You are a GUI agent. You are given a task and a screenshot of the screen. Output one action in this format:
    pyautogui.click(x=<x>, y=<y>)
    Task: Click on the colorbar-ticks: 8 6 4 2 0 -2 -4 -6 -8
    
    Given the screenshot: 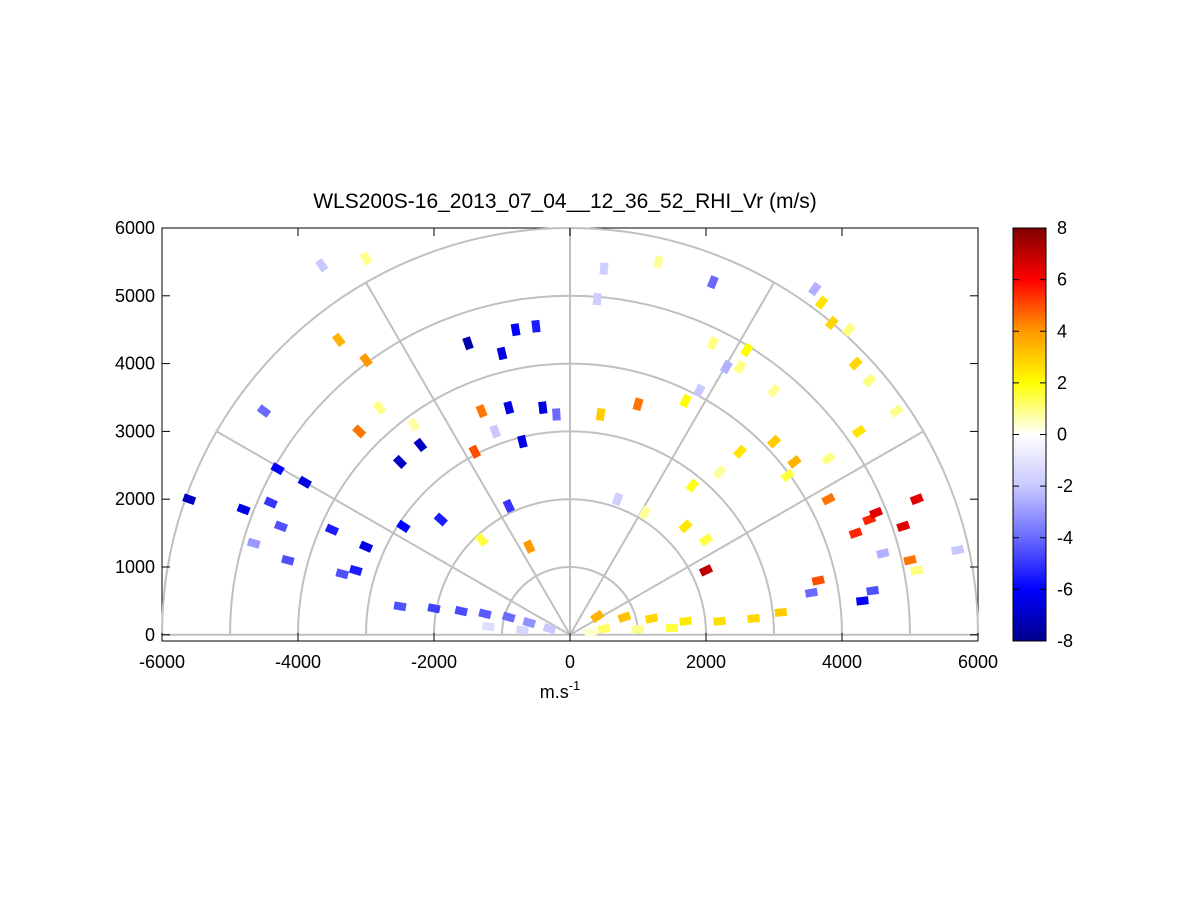 What is the action you would take?
    pyautogui.click(x=1043, y=434)
    